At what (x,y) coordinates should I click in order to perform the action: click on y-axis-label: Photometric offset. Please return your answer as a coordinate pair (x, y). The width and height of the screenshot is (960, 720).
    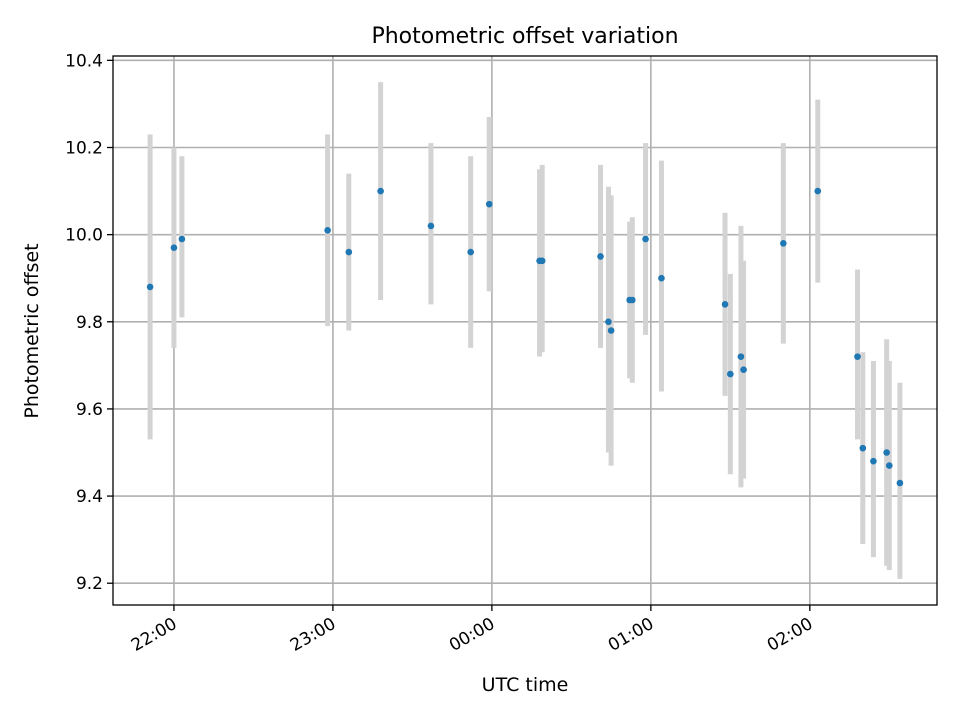
    Looking at the image, I should click on (32, 330).